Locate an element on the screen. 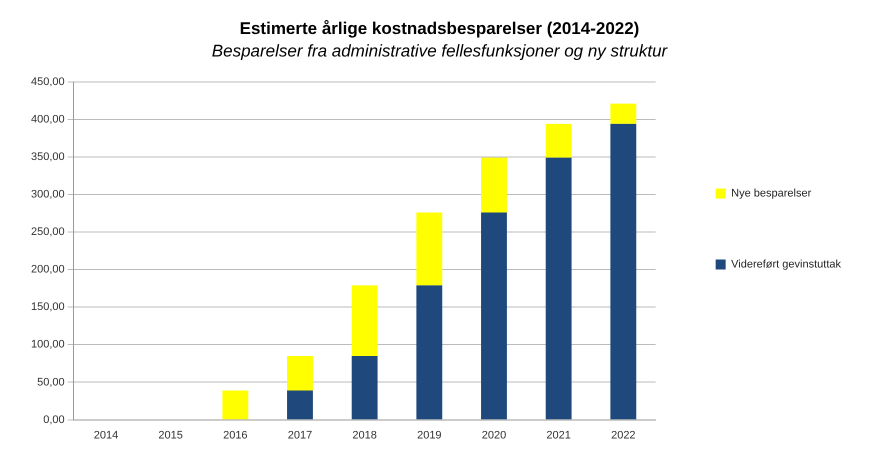 The height and width of the screenshot is (463, 889). x-tick-label: 2016 is located at coordinates (235, 435).